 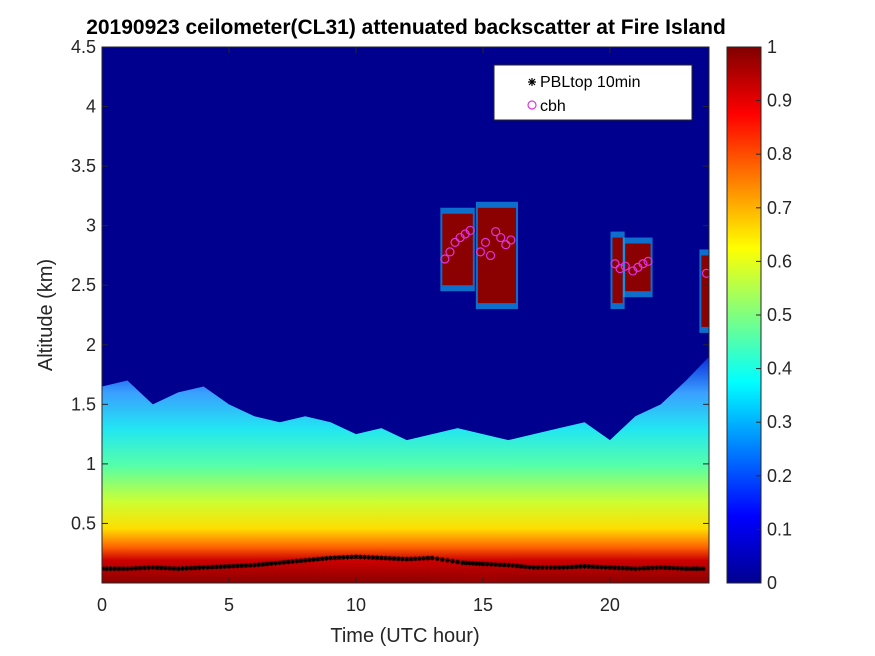 What do you see at coordinates (532, 82) in the screenshot?
I see `legend-pbl-marker` at bounding box center [532, 82].